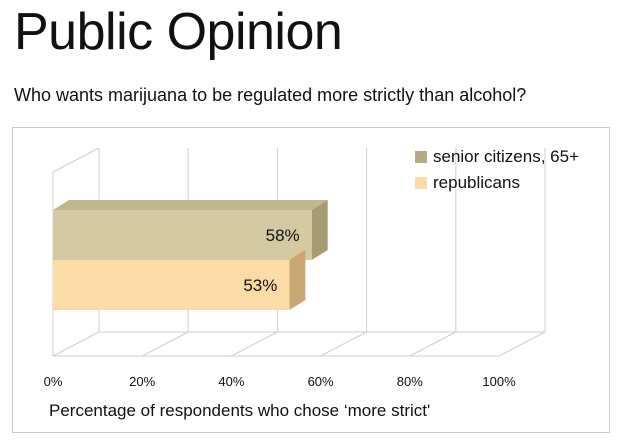  What do you see at coordinates (178, 32) in the screenshot?
I see `page-title: Public Opinion` at bounding box center [178, 32].